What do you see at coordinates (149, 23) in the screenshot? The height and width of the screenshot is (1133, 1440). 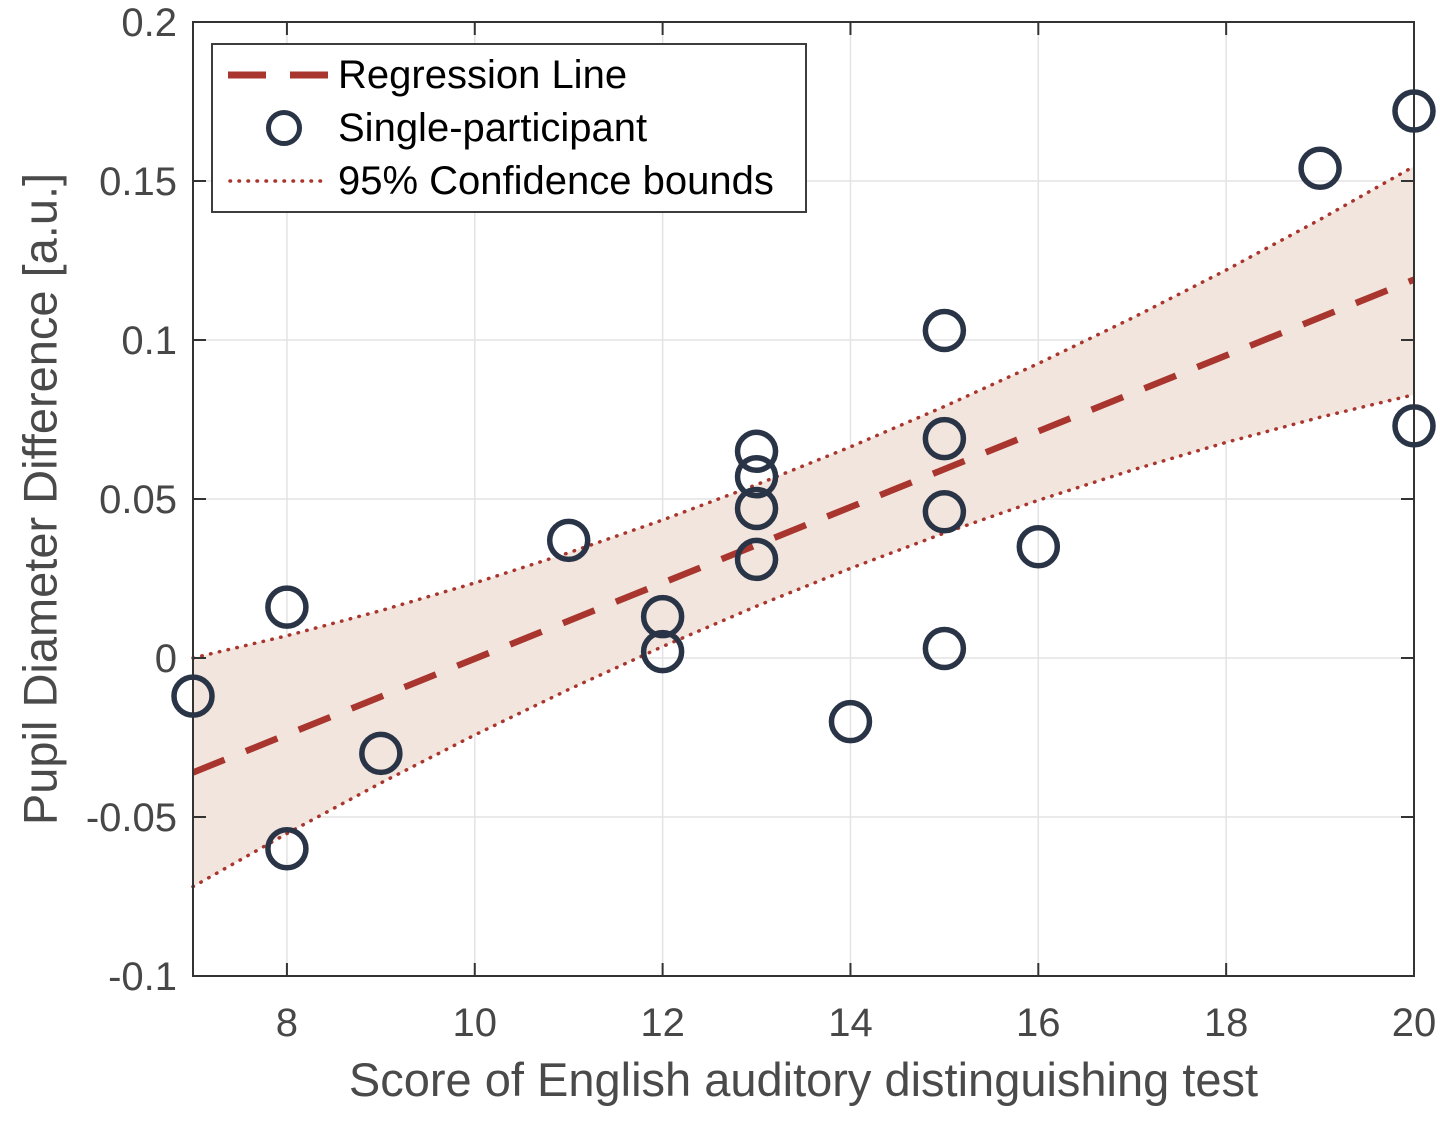 I see `y-tick-label: 0.2` at bounding box center [149, 23].